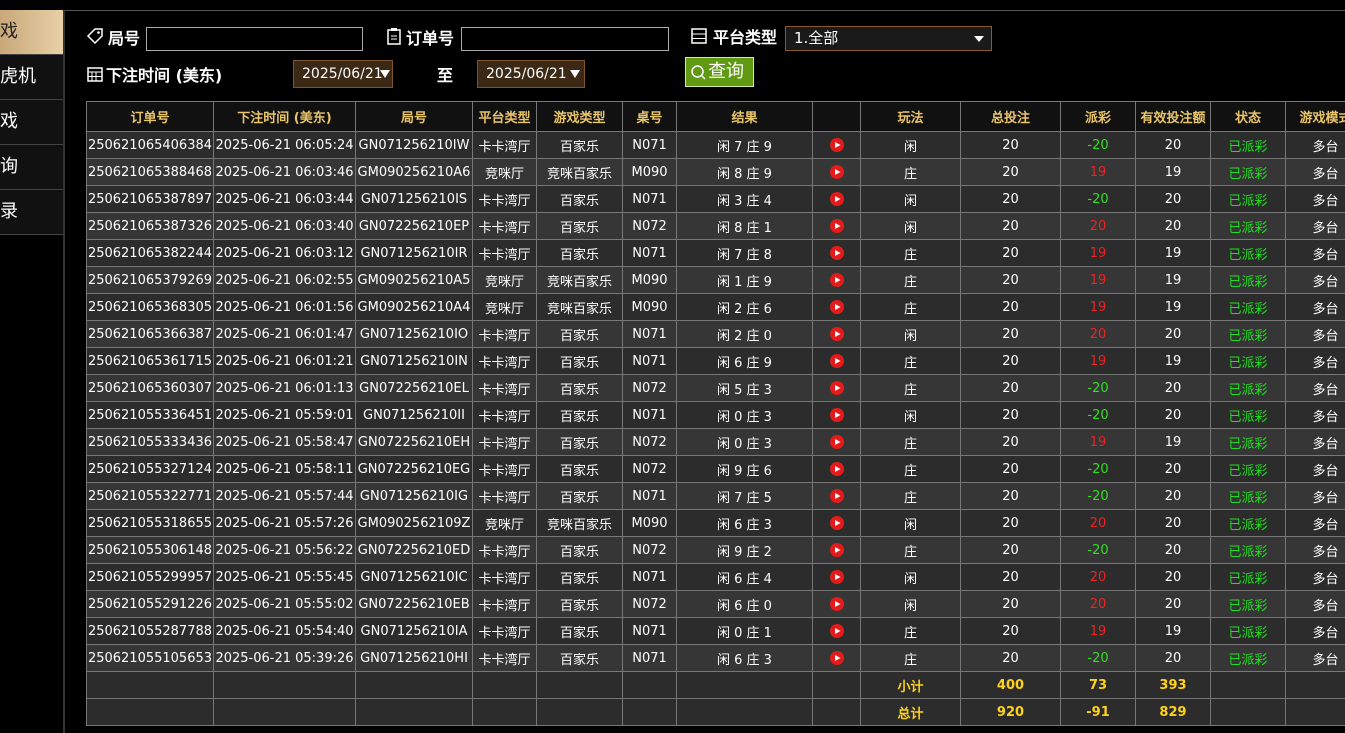 The height and width of the screenshot is (733, 1345). Describe the element at coordinates (150, 172) in the screenshot. I see `table-cell: 250621065388468` at that location.